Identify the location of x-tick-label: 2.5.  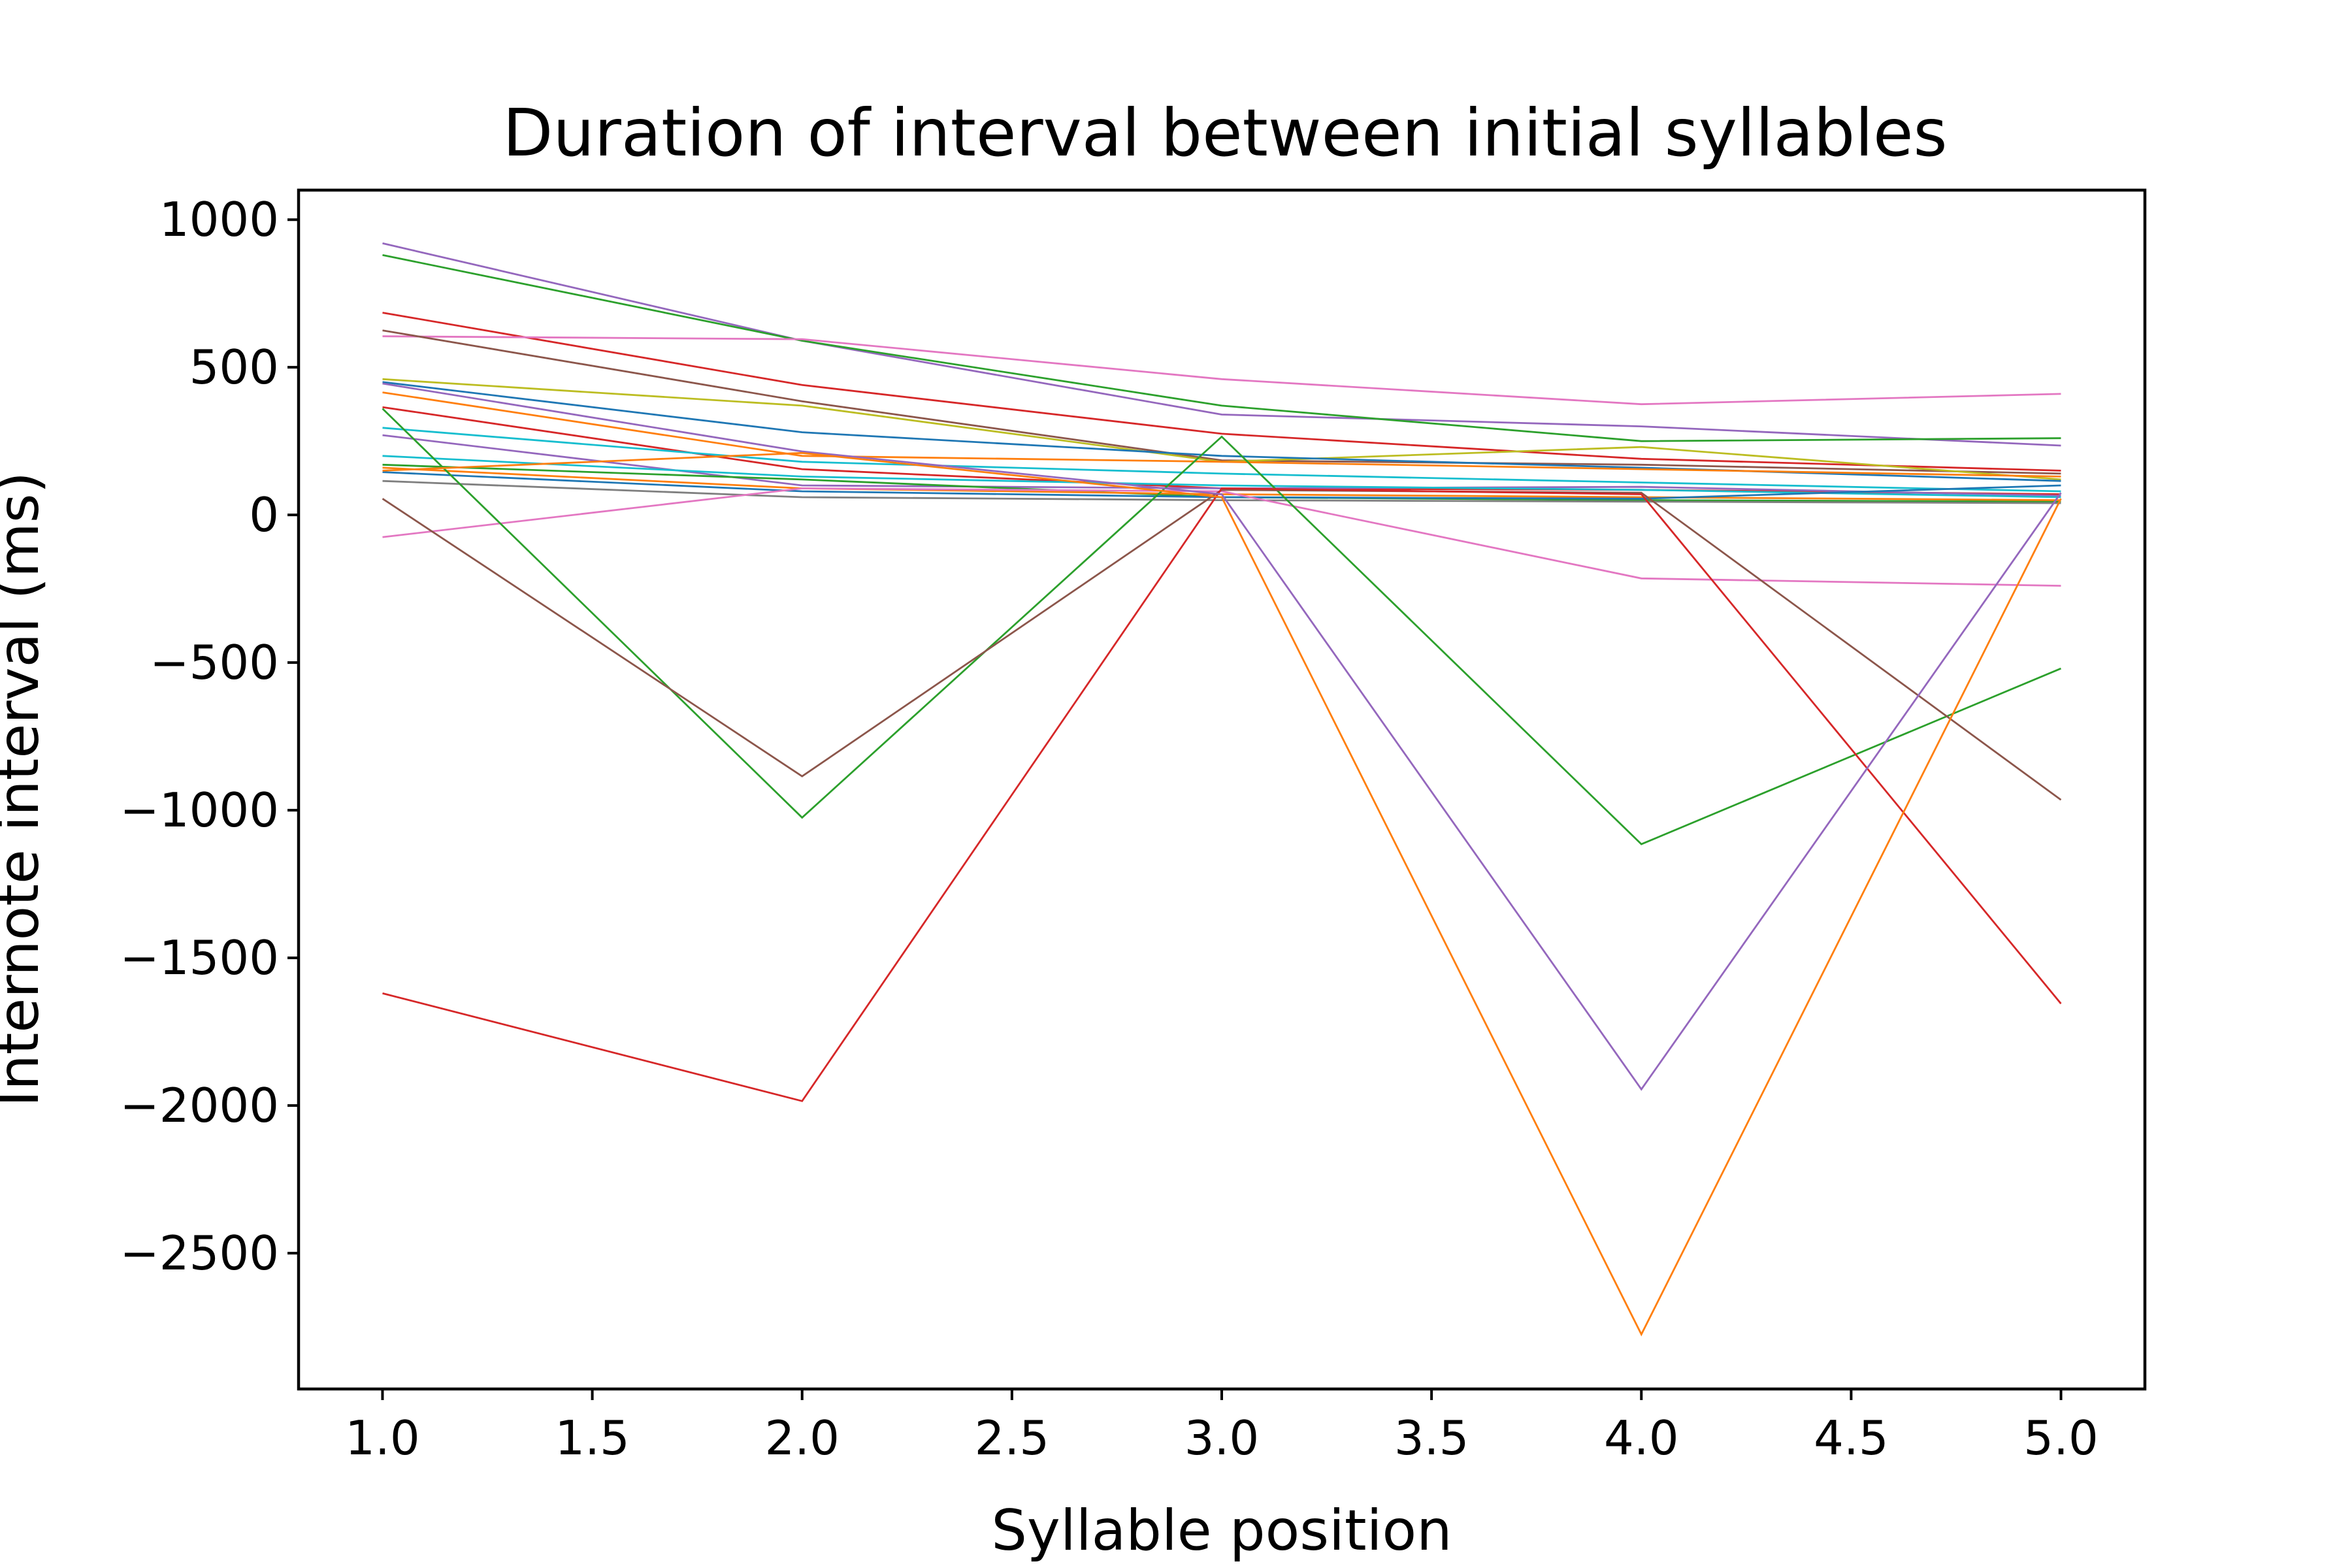
(1012, 1438).